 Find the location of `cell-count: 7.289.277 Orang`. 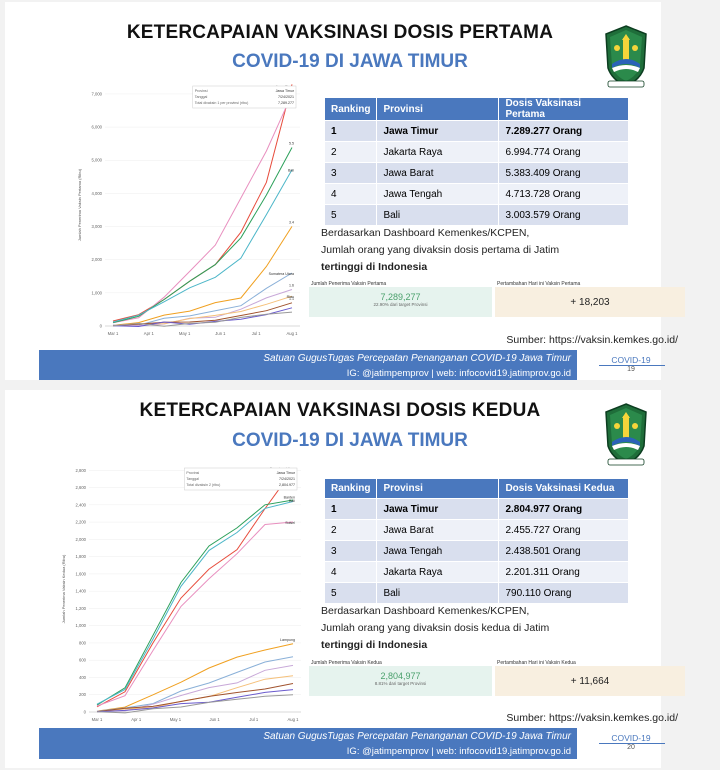

cell-count: 7.289.277 Orang is located at coordinates (563, 131).